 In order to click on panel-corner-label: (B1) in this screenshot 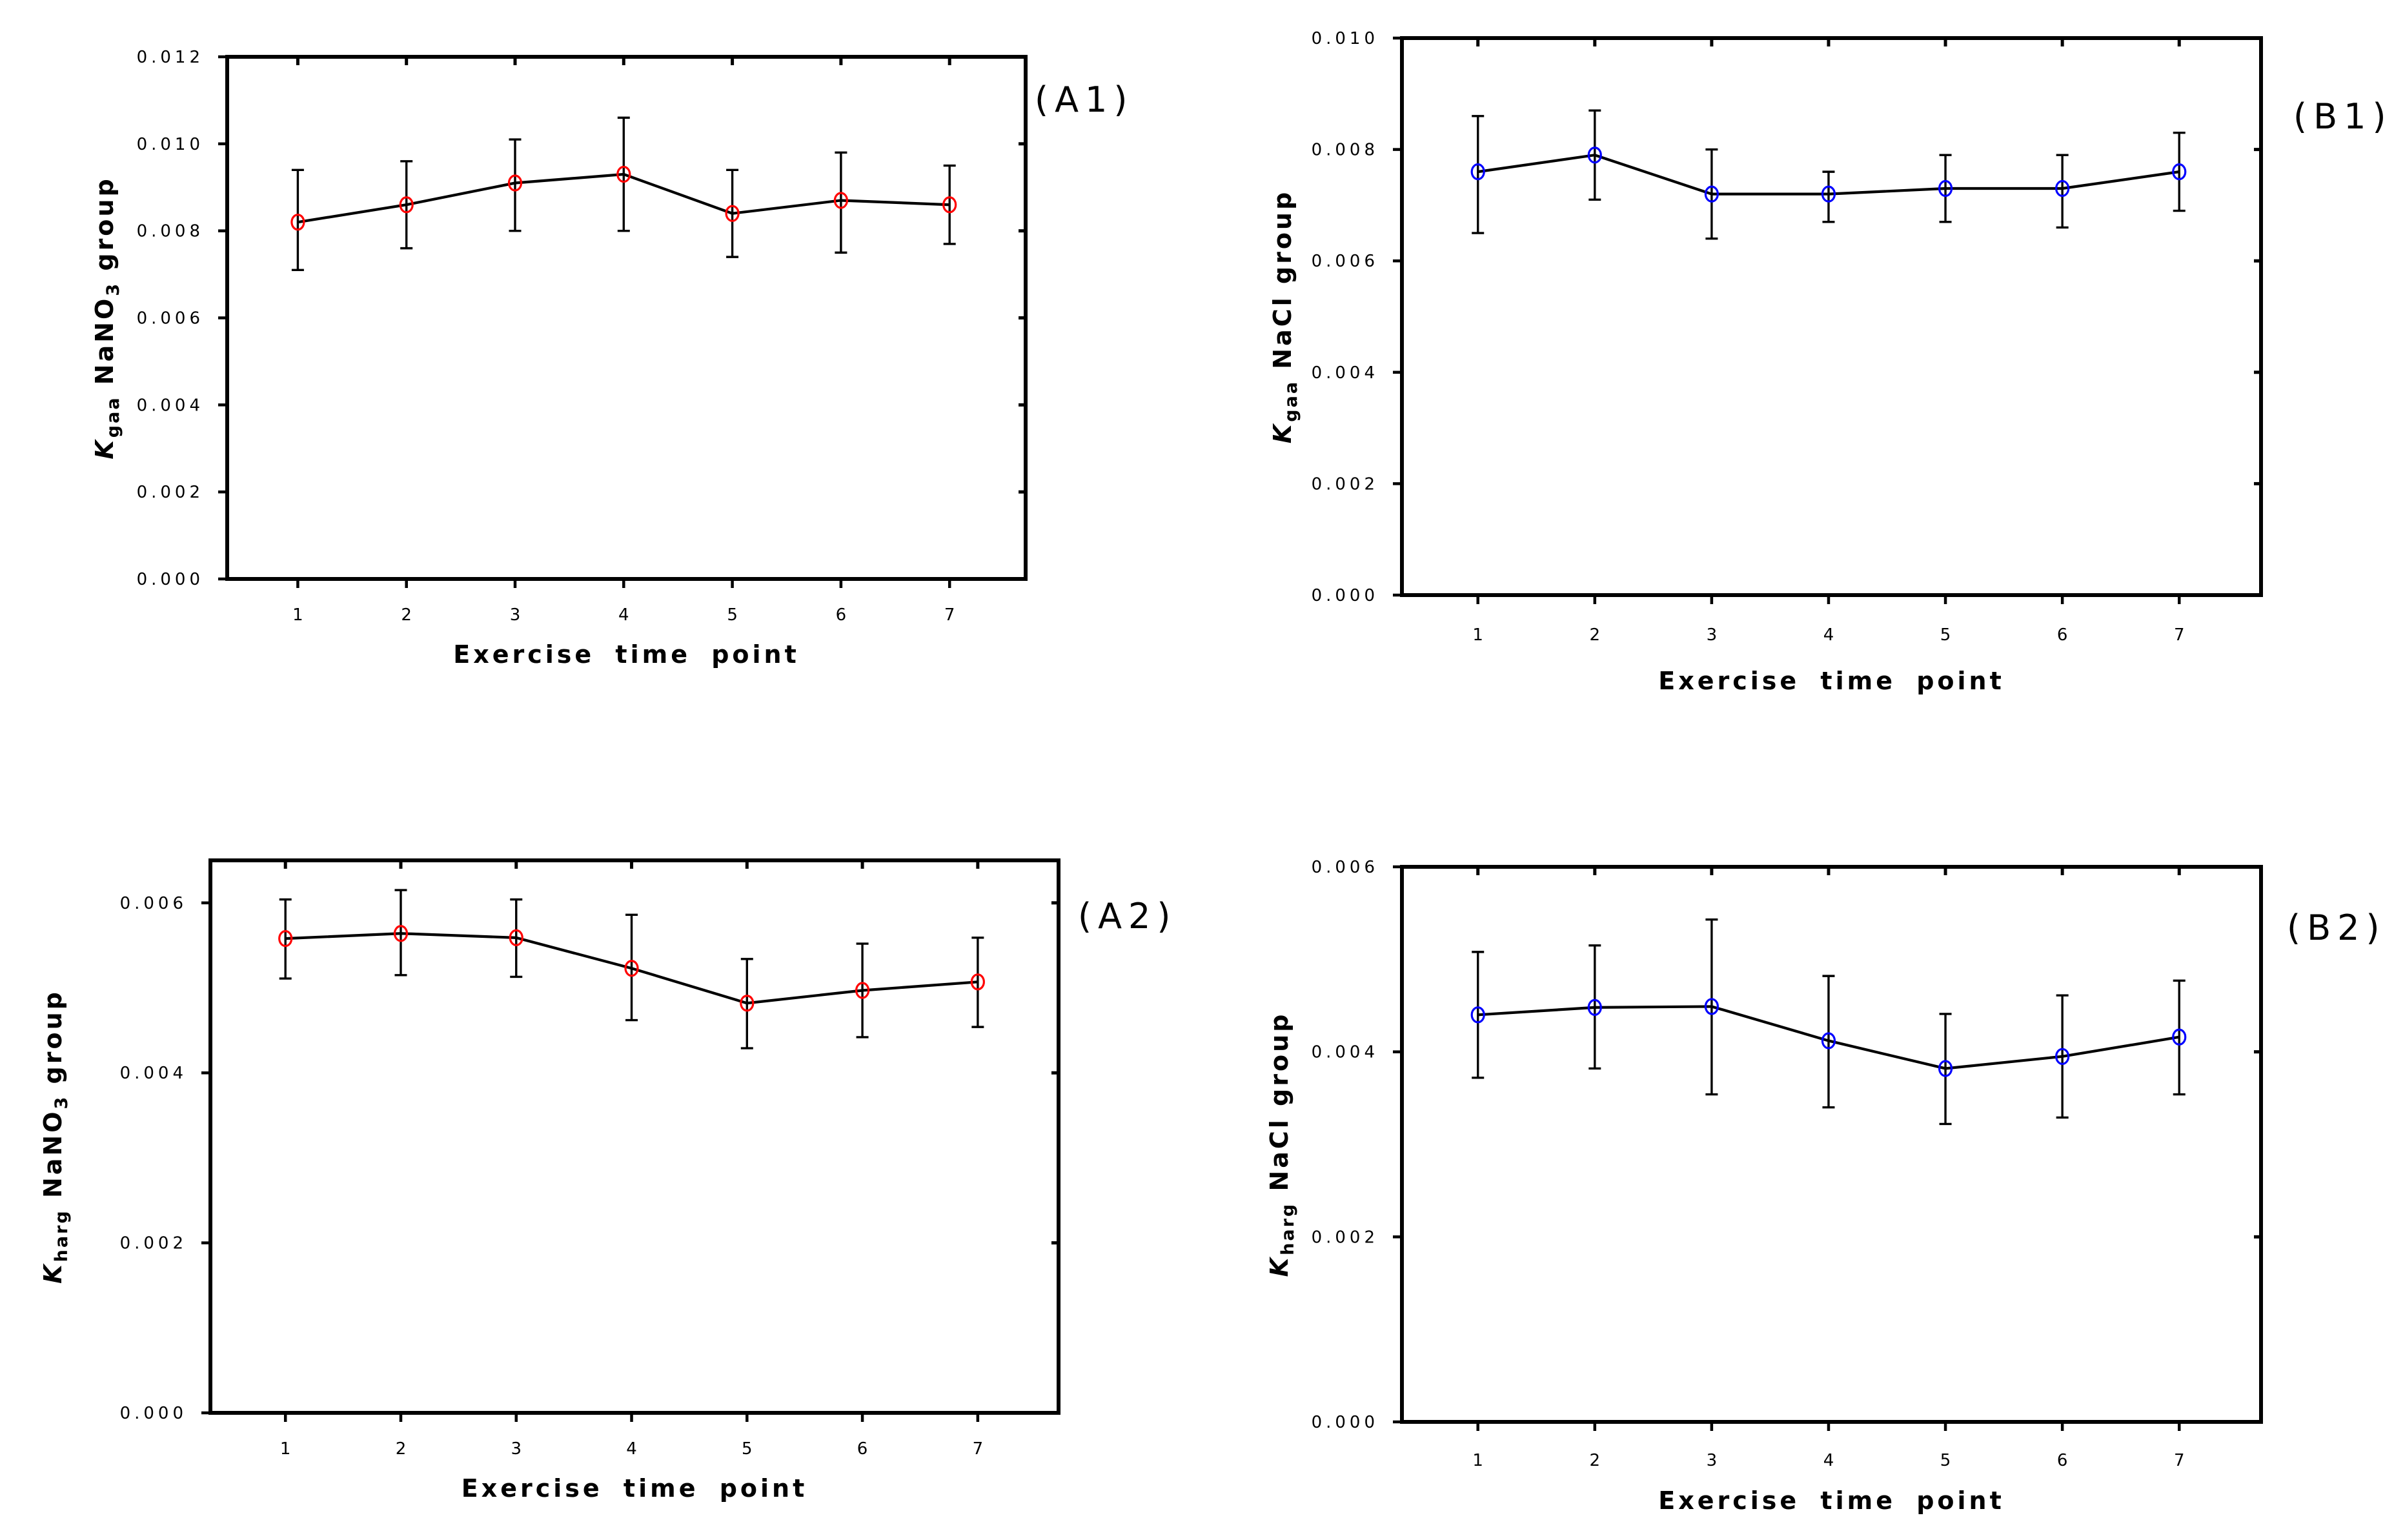, I will do `click(2343, 116)`.